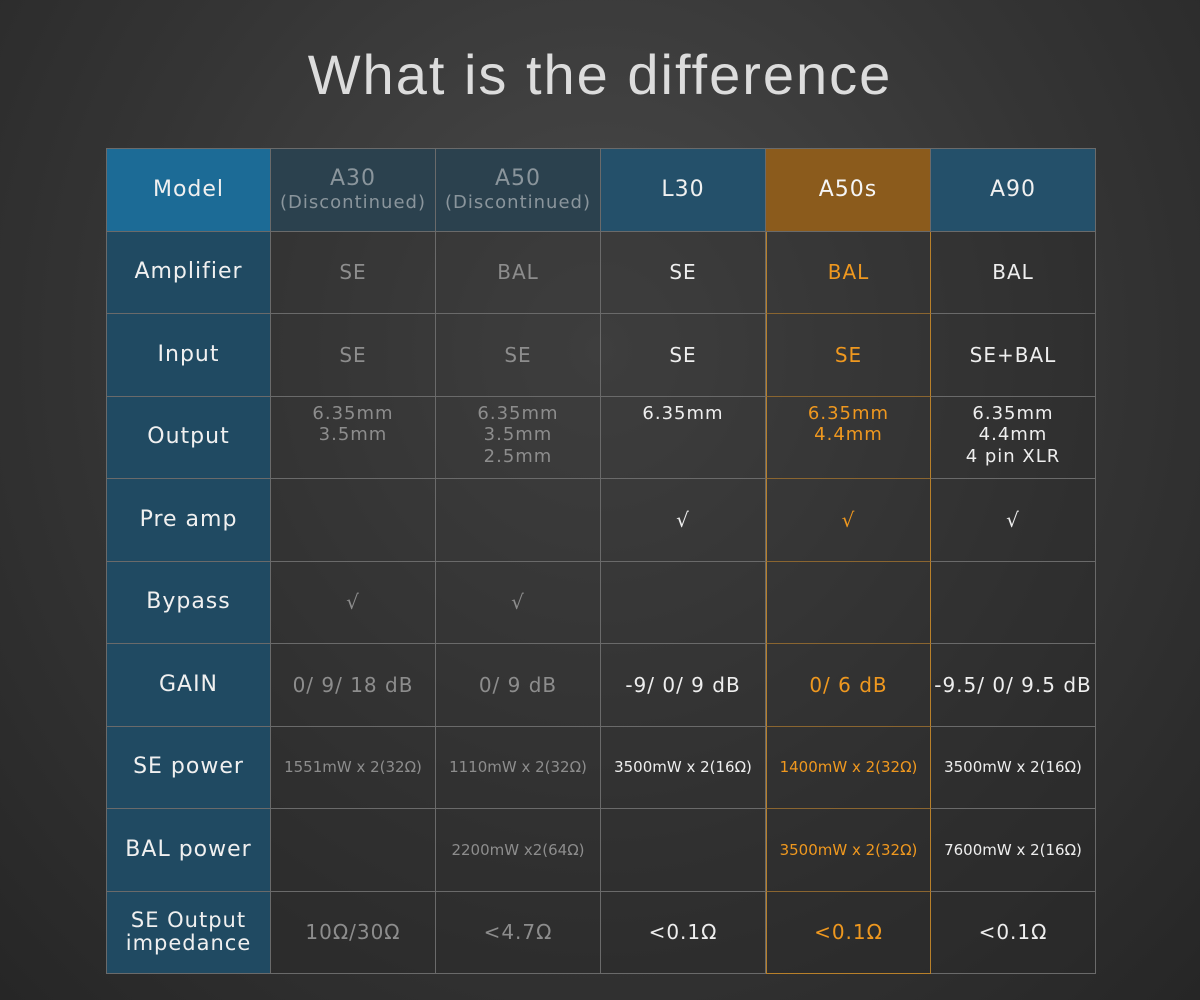  I want to click on row-label: Bypass, so click(189, 602).